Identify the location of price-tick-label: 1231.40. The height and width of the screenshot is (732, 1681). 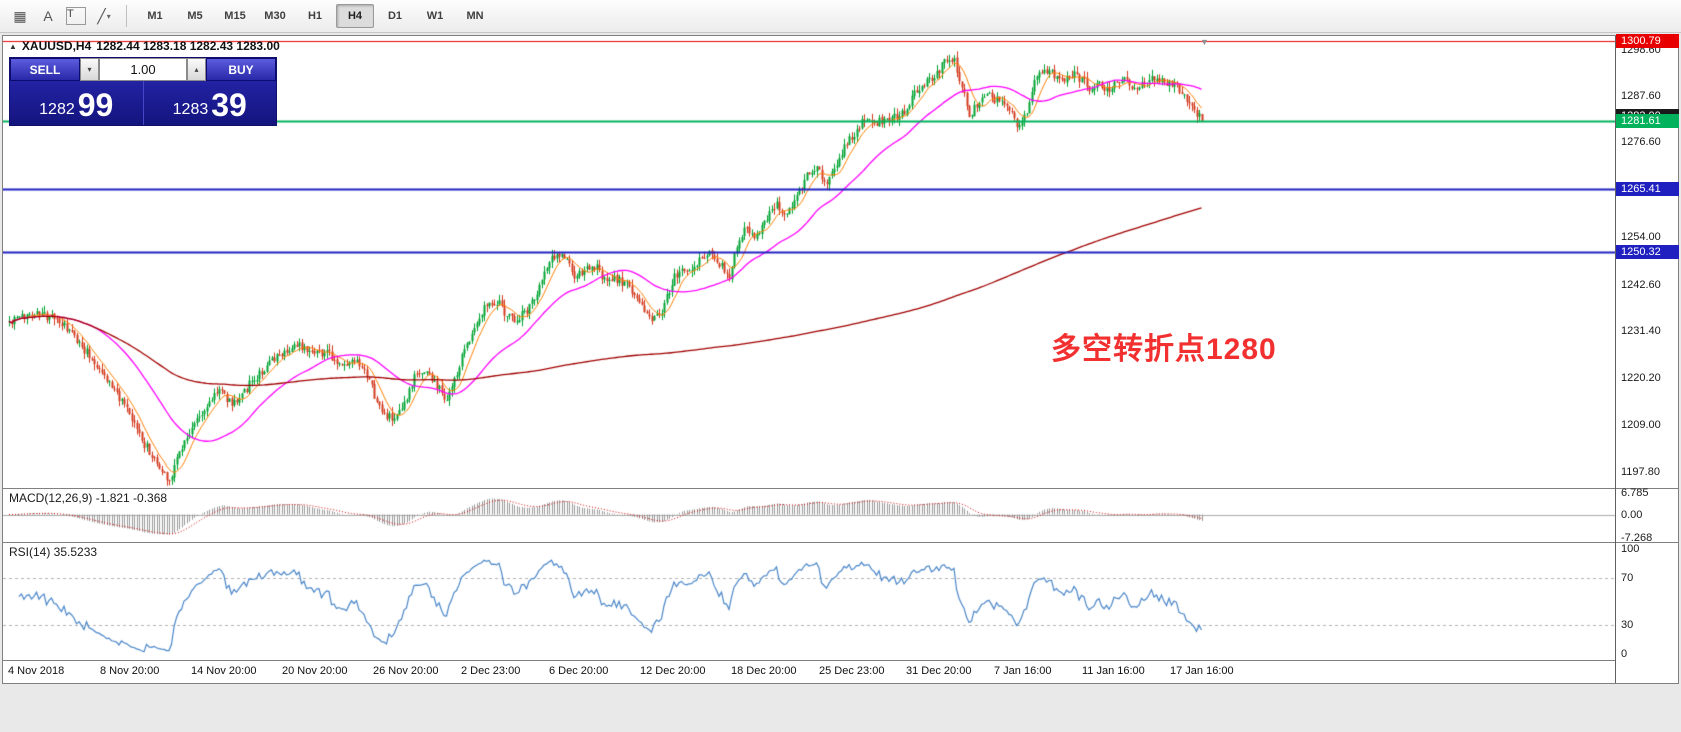
(1641, 331).